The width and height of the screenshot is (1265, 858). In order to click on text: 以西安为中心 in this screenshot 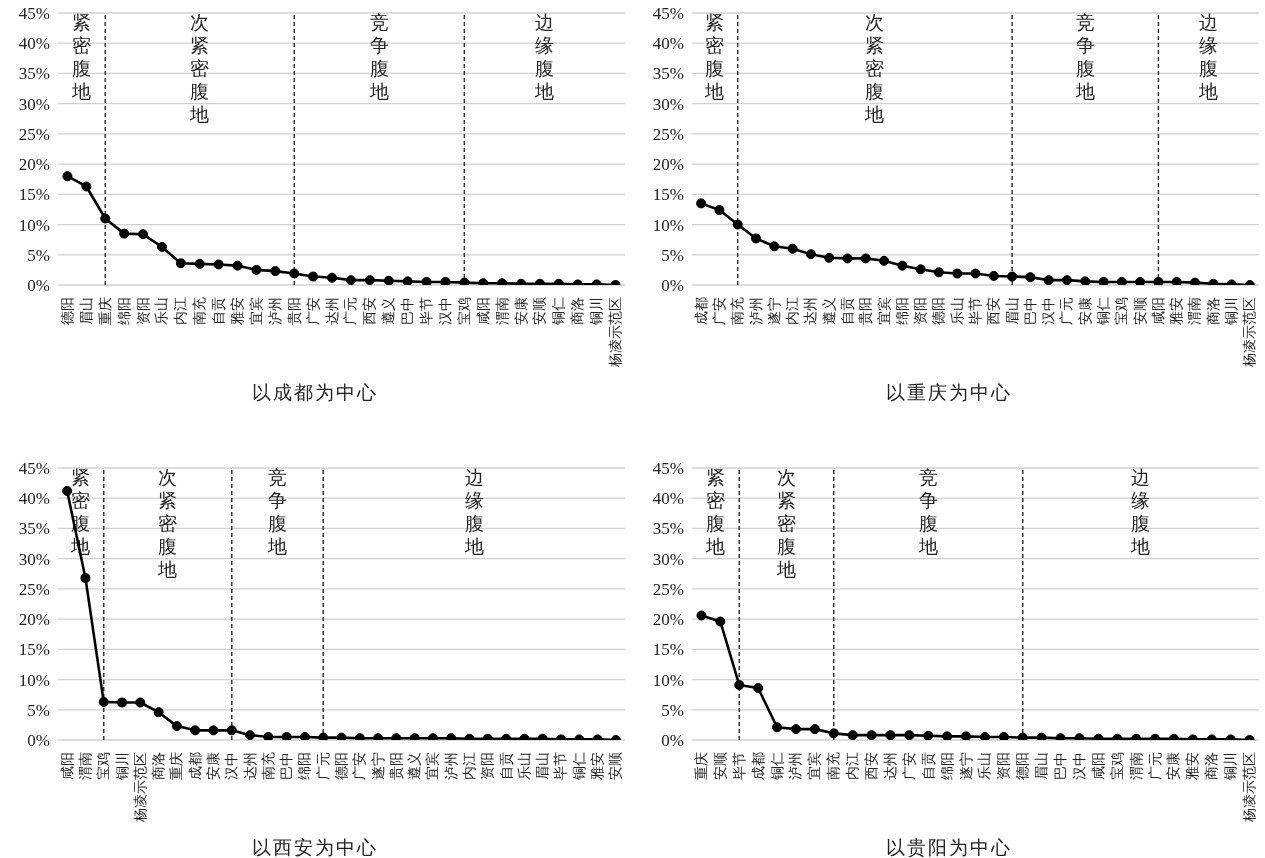, I will do `click(315, 847)`.